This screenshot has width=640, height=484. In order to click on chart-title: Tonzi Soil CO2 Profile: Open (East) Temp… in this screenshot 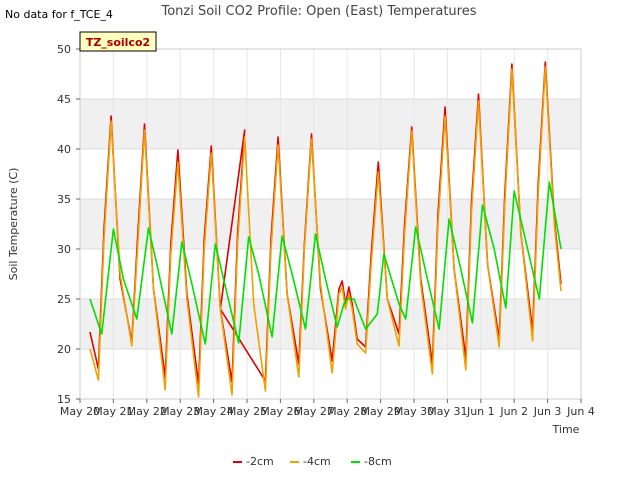, I will do `click(318, 11)`.